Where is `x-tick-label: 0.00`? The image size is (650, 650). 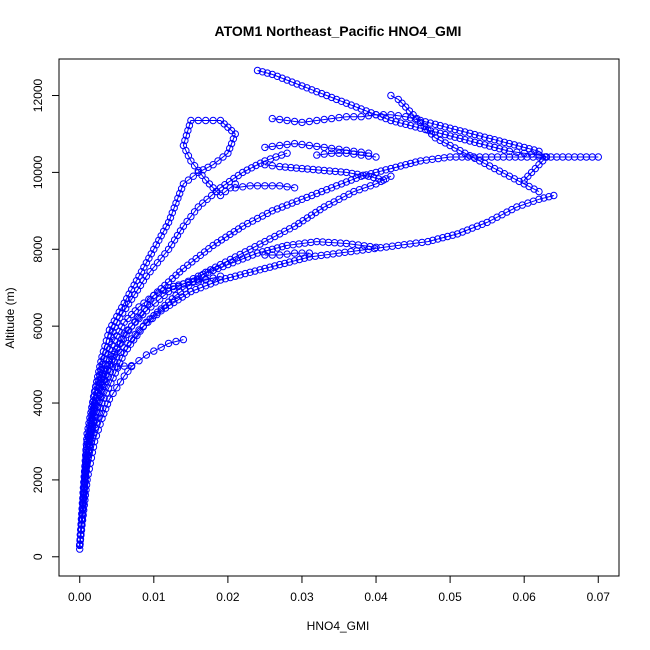
x-tick-label: 0.00 is located at coordinates (80, 597).